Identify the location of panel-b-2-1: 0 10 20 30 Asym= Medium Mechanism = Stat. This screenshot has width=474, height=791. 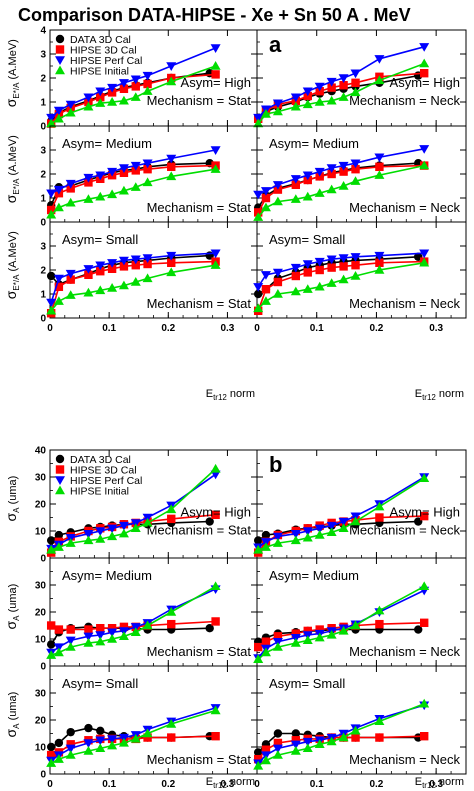
(146, 615).